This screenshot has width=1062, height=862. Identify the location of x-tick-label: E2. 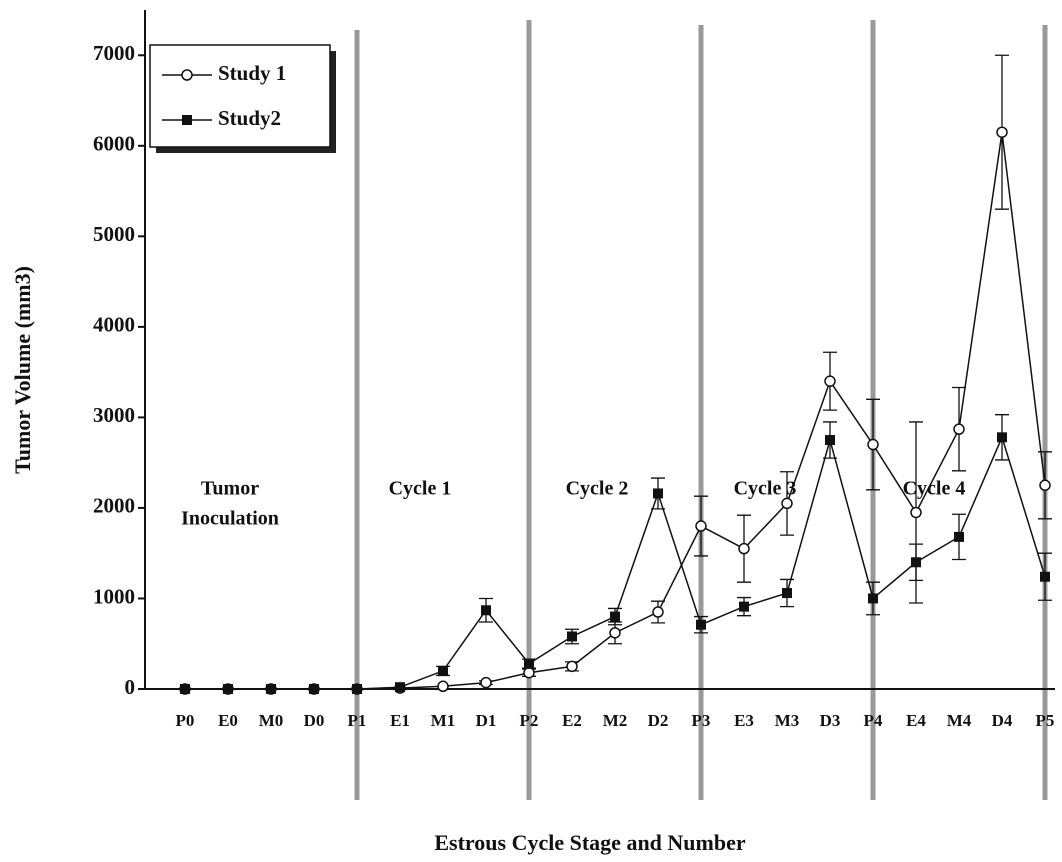
(572, 720).